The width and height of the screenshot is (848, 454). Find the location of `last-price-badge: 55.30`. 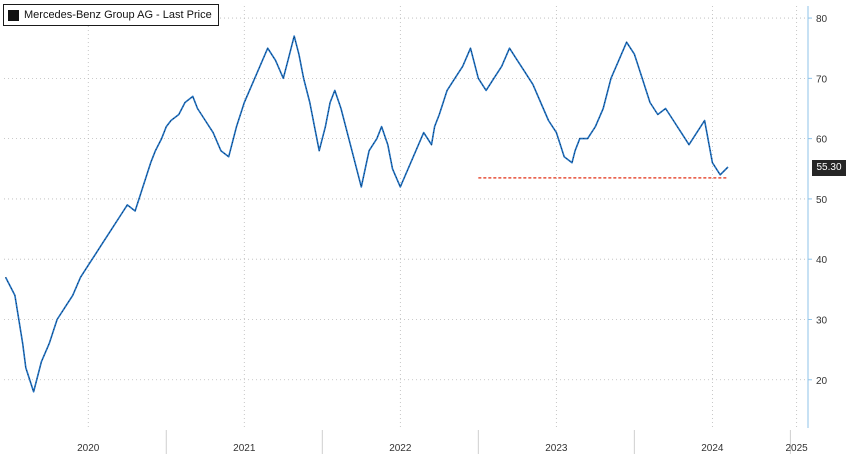

last-price-badge: 55.30 is located at coordinates (829, 168).